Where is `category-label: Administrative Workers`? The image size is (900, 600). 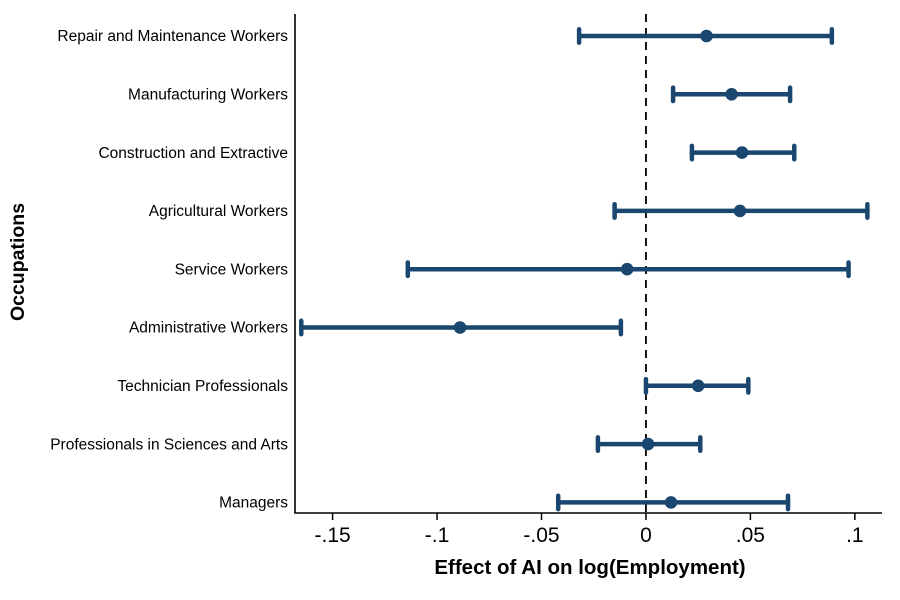 category-label: Administrative Workers is located at coordinates (208, 328).